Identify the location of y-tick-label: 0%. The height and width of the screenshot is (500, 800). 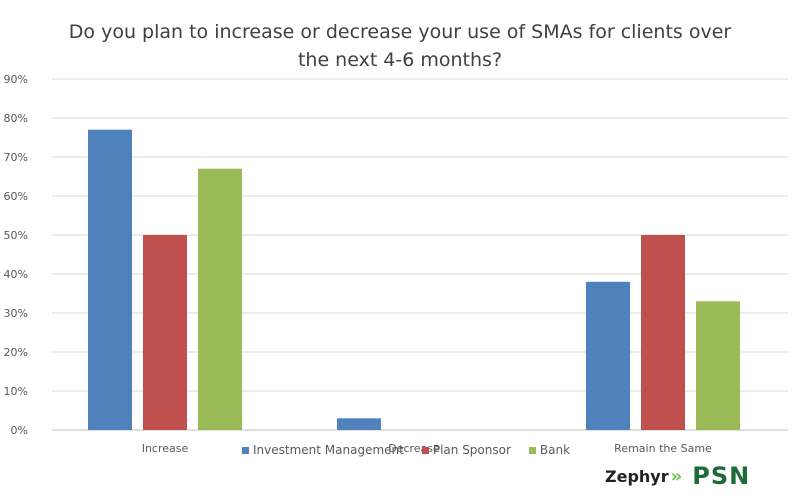
(19, 430).